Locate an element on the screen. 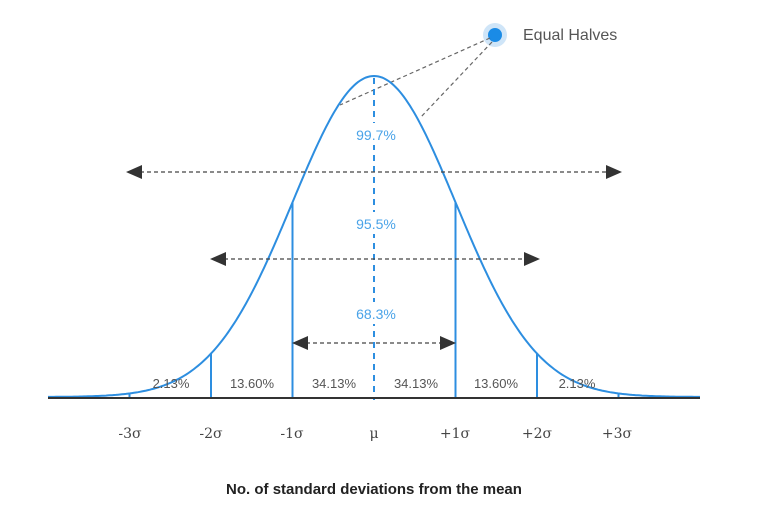 The width and height of the screenshot is (758, 531). tick-label: μ is located at coordinates (373, 434).